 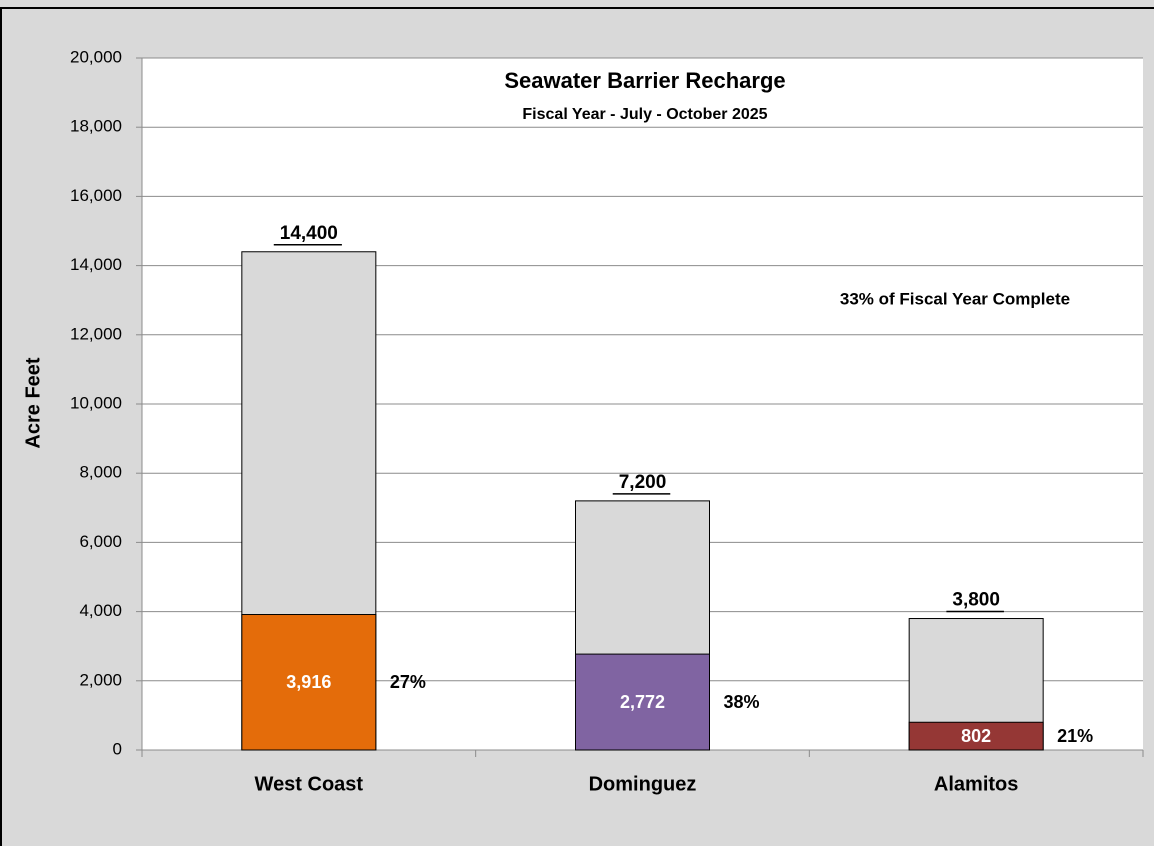 I want to click on actual-label: 802, so click(x=976, y=736).